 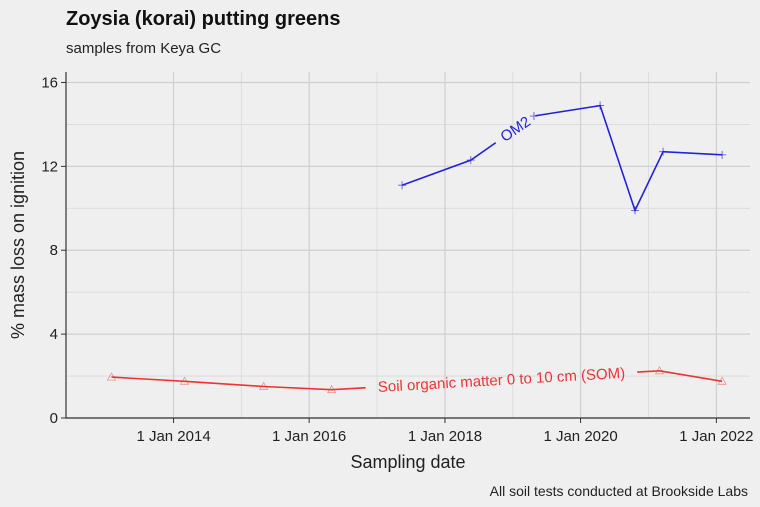 I want to click on series-0: OM2, so click(x=562, y=158).